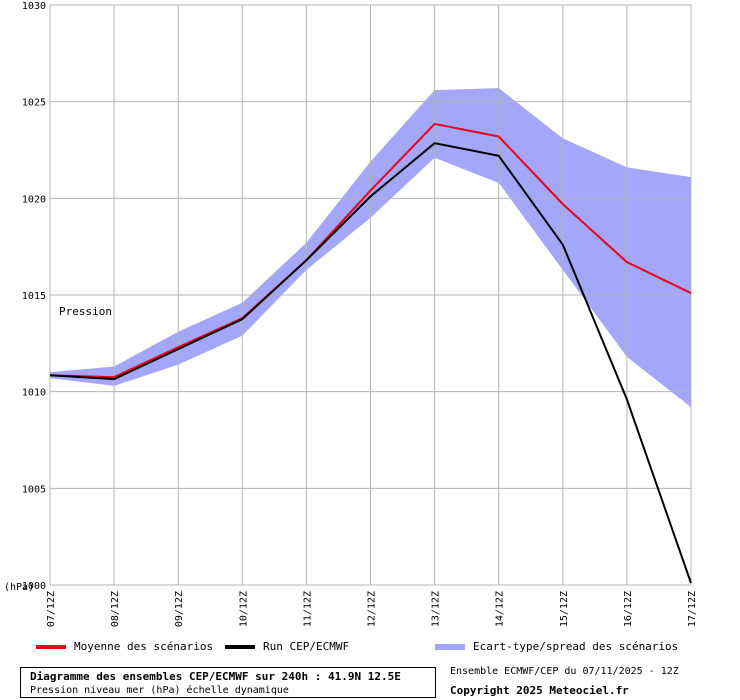 This screenshot has width=740, height=700. What do you see at coordinates (34, 489) in the screenshot?
I see `y-tick-label: 1005` at bounding box center [34, 489].